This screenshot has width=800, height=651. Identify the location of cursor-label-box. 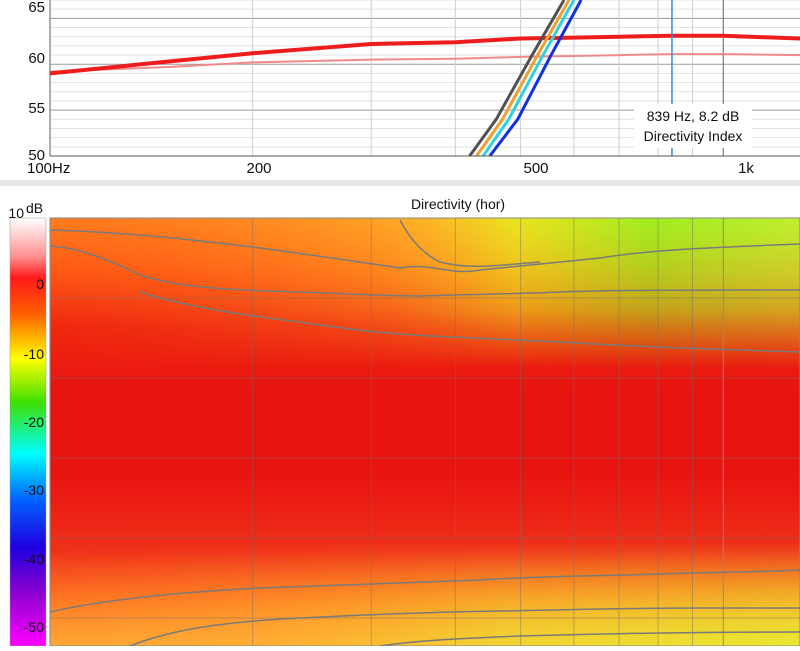
(693, 126).